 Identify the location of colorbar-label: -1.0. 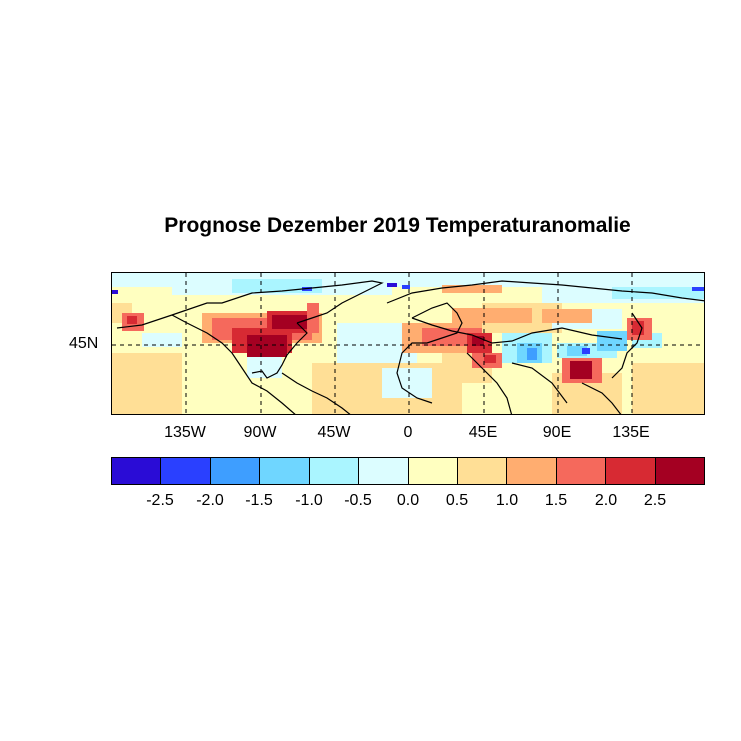
(309, 500).